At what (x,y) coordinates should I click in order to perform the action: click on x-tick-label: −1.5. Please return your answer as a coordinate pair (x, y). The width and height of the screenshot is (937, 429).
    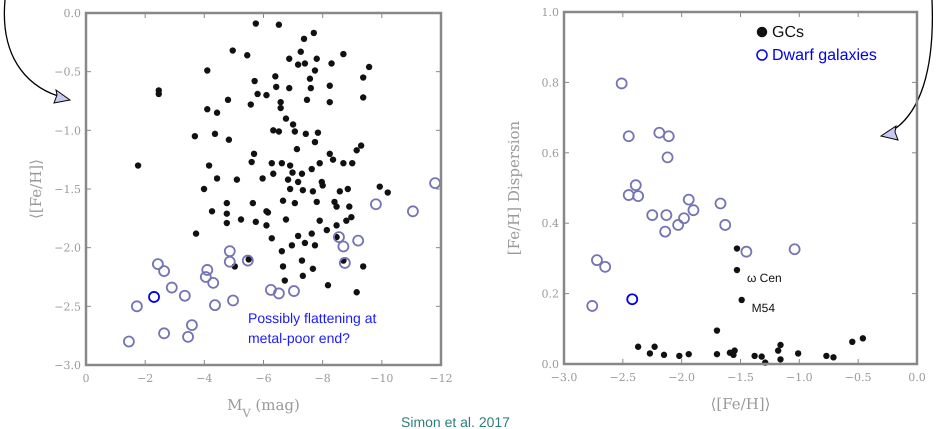
    Looking at the image, I should click on (740, 377).